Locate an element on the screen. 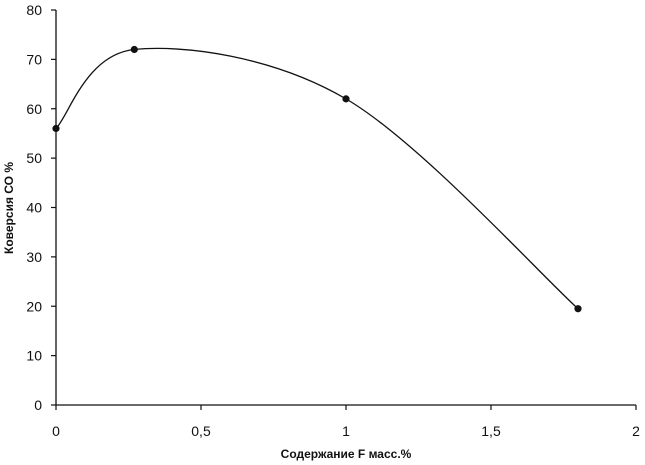 The height and width of the screenshot is (465, 645). x-axis-title: Содержание F масс.% is located at coordinates (346, 454).